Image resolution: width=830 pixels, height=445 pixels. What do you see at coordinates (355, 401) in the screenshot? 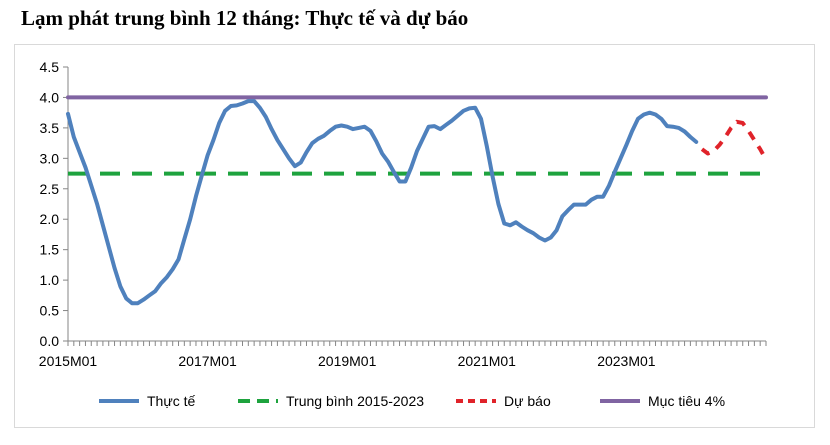
I see `legend-label: Trung bình 2015-2023` at bounding box center [355, 401].